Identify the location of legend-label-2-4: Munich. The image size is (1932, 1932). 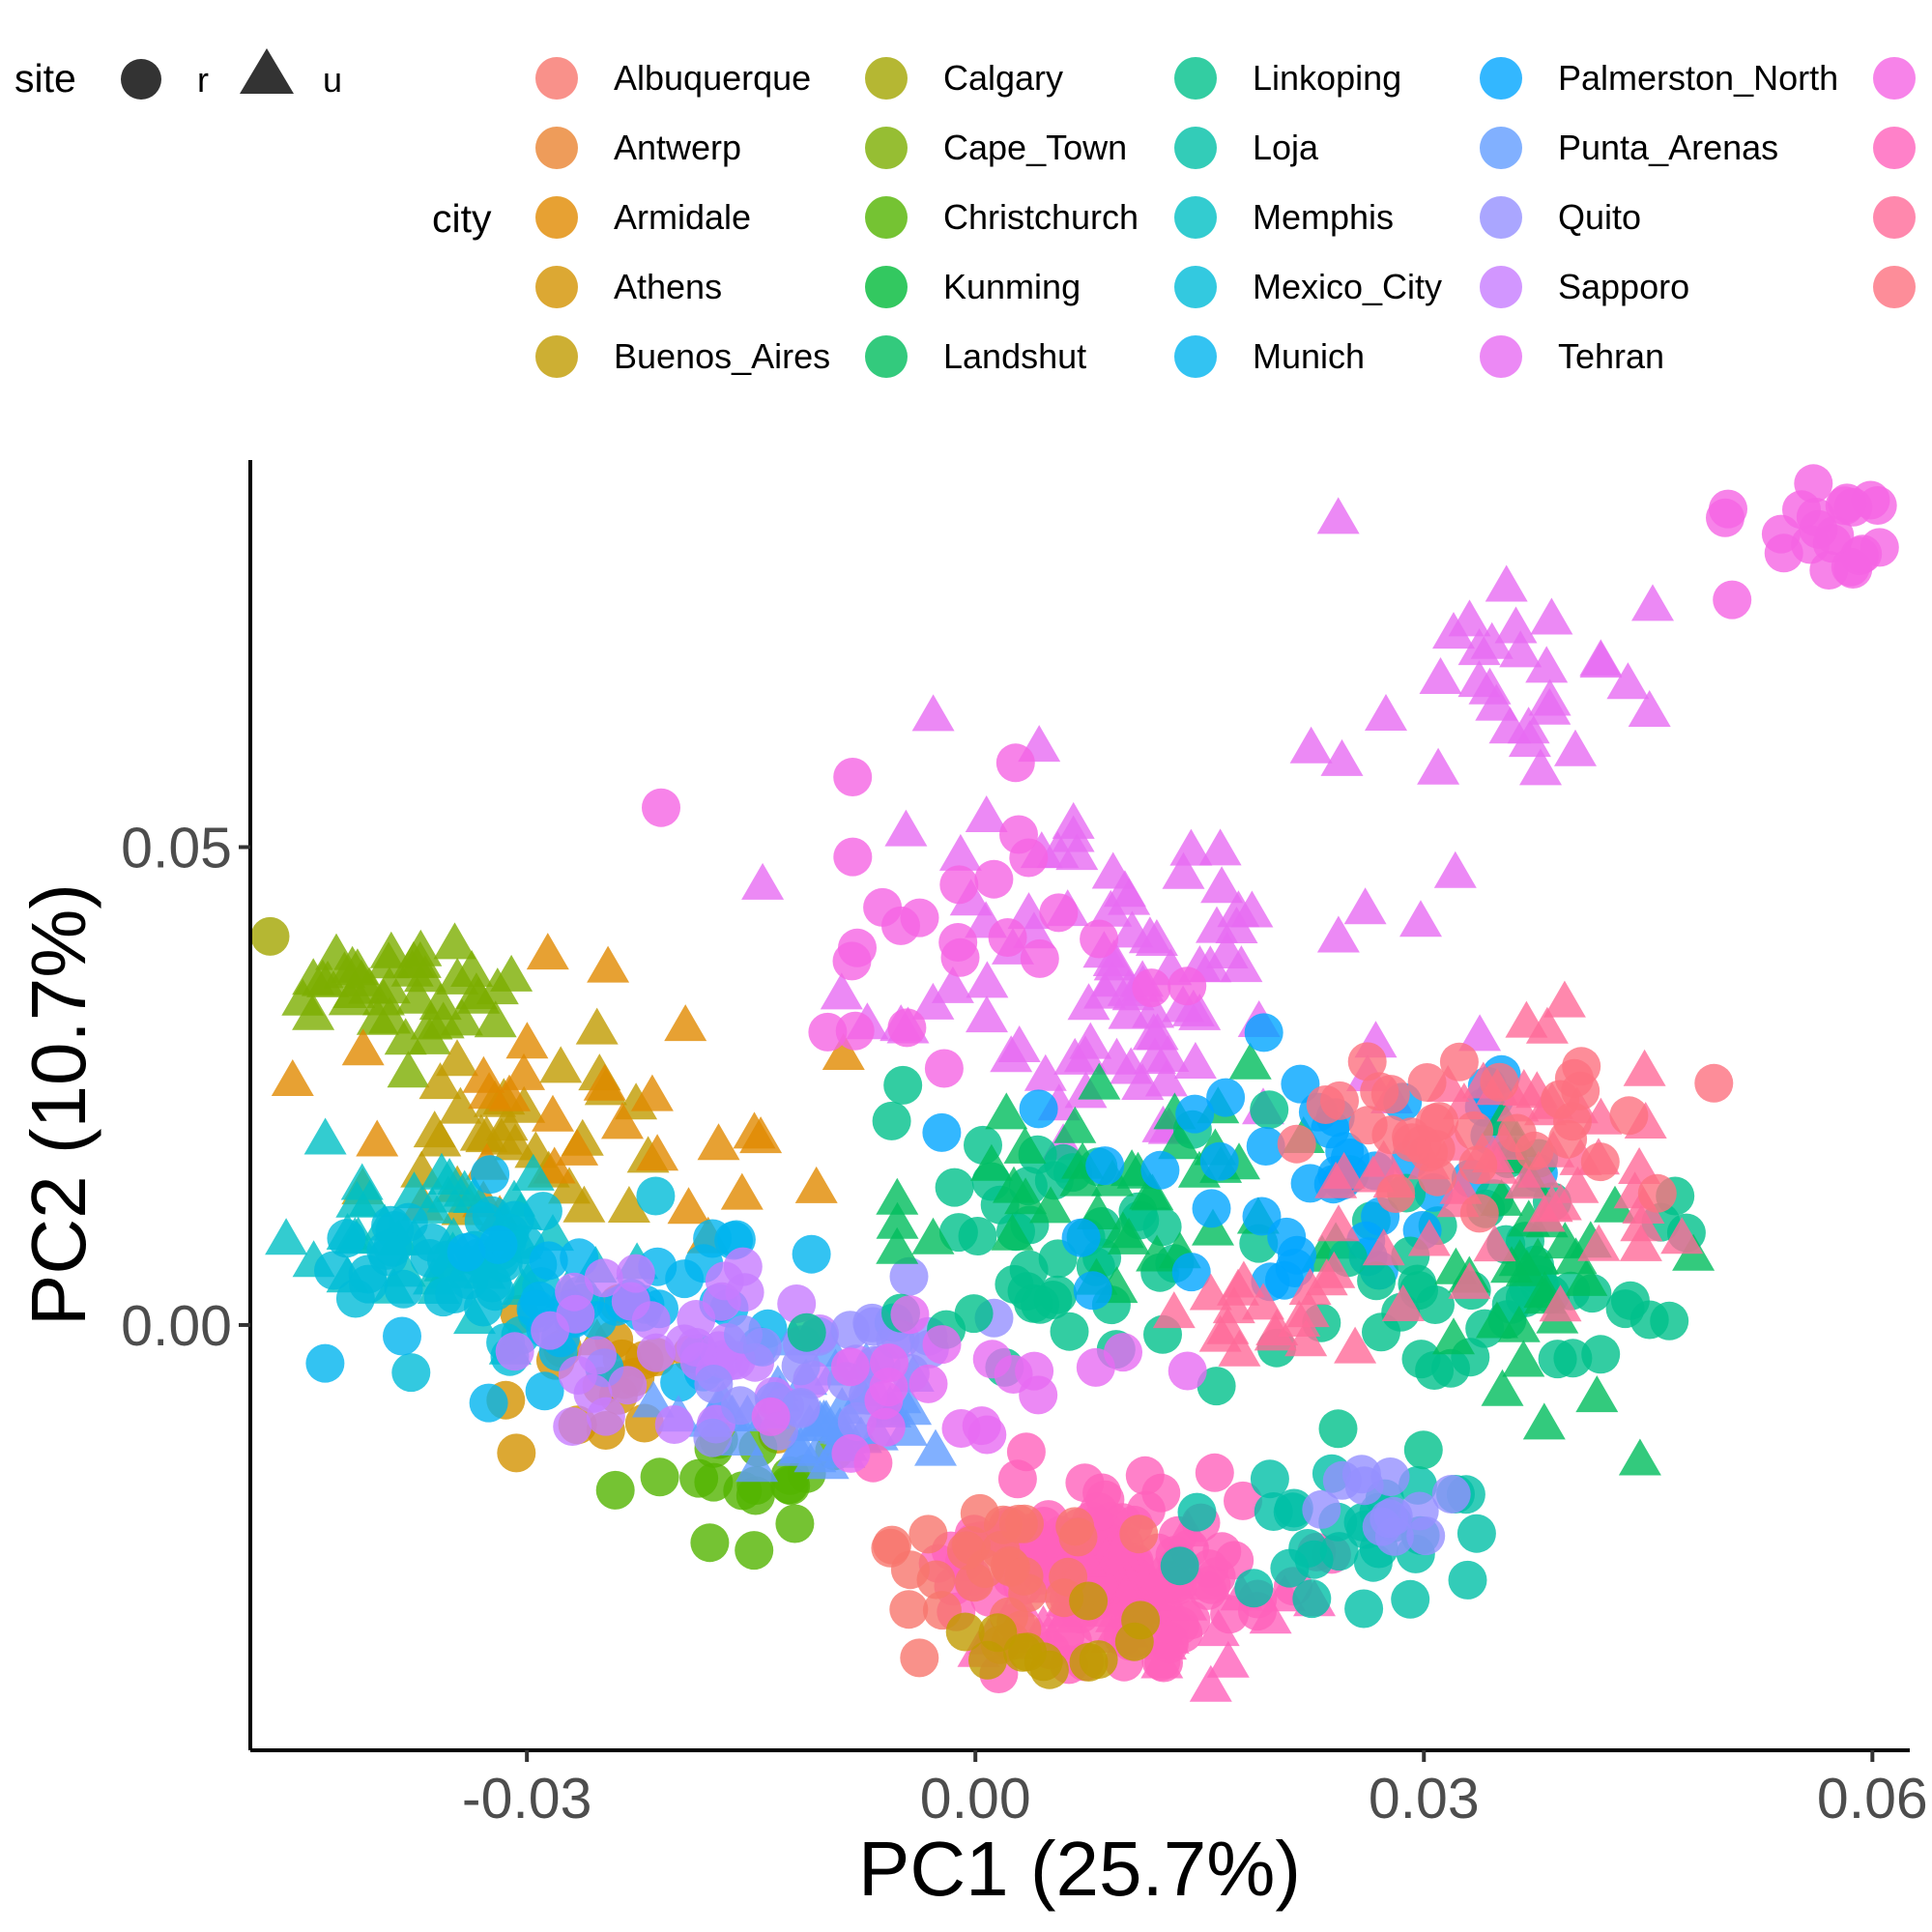
(1309, 356).